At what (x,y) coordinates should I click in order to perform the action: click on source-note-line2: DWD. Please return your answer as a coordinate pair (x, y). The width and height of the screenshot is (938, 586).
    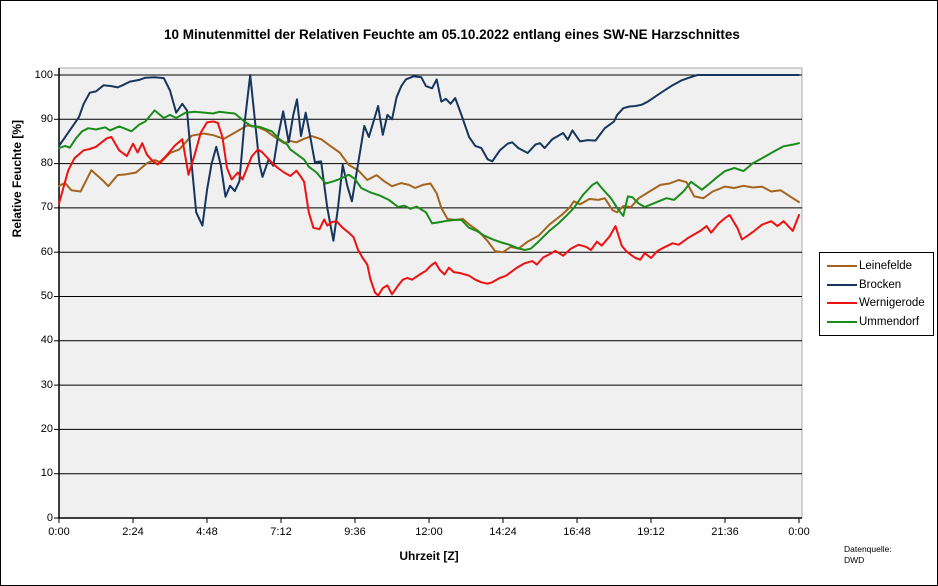
    Looking at the image, I should click on (854, 559).